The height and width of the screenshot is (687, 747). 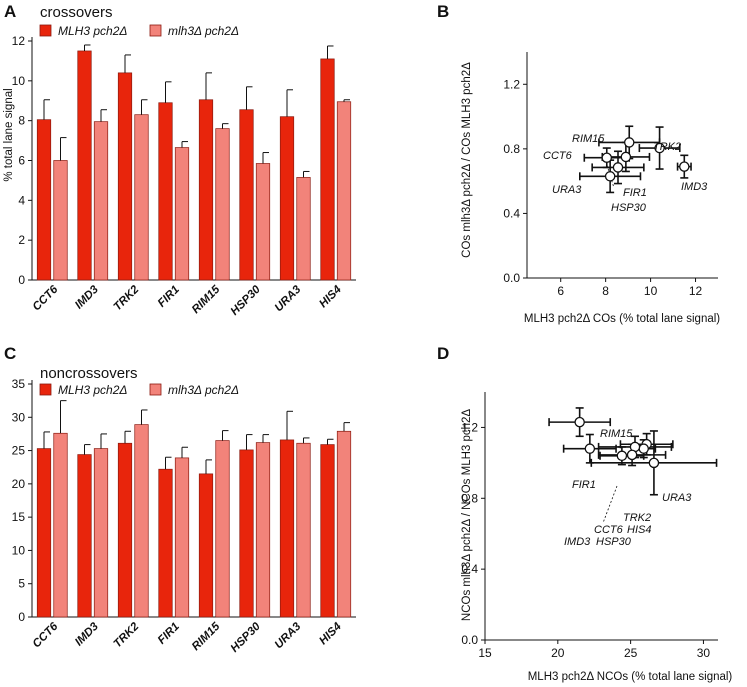 I want to click on legend-c-swatch-series1, so click(x=45, y=389).